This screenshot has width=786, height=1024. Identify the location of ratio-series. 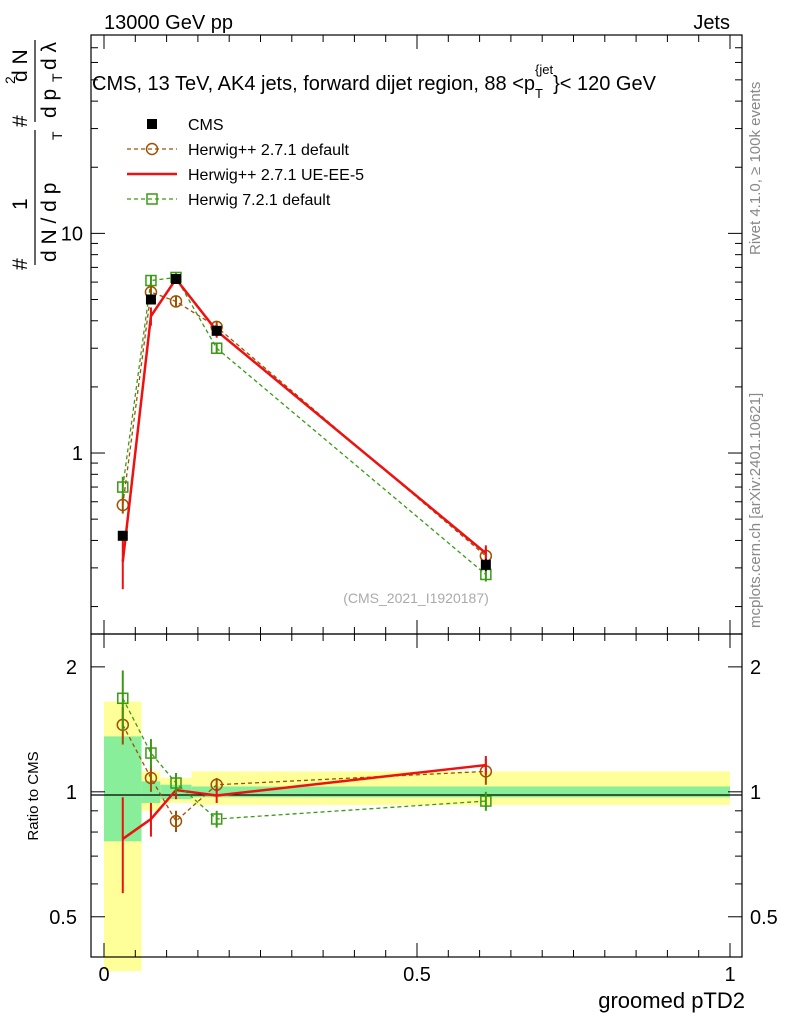
(304, 782).